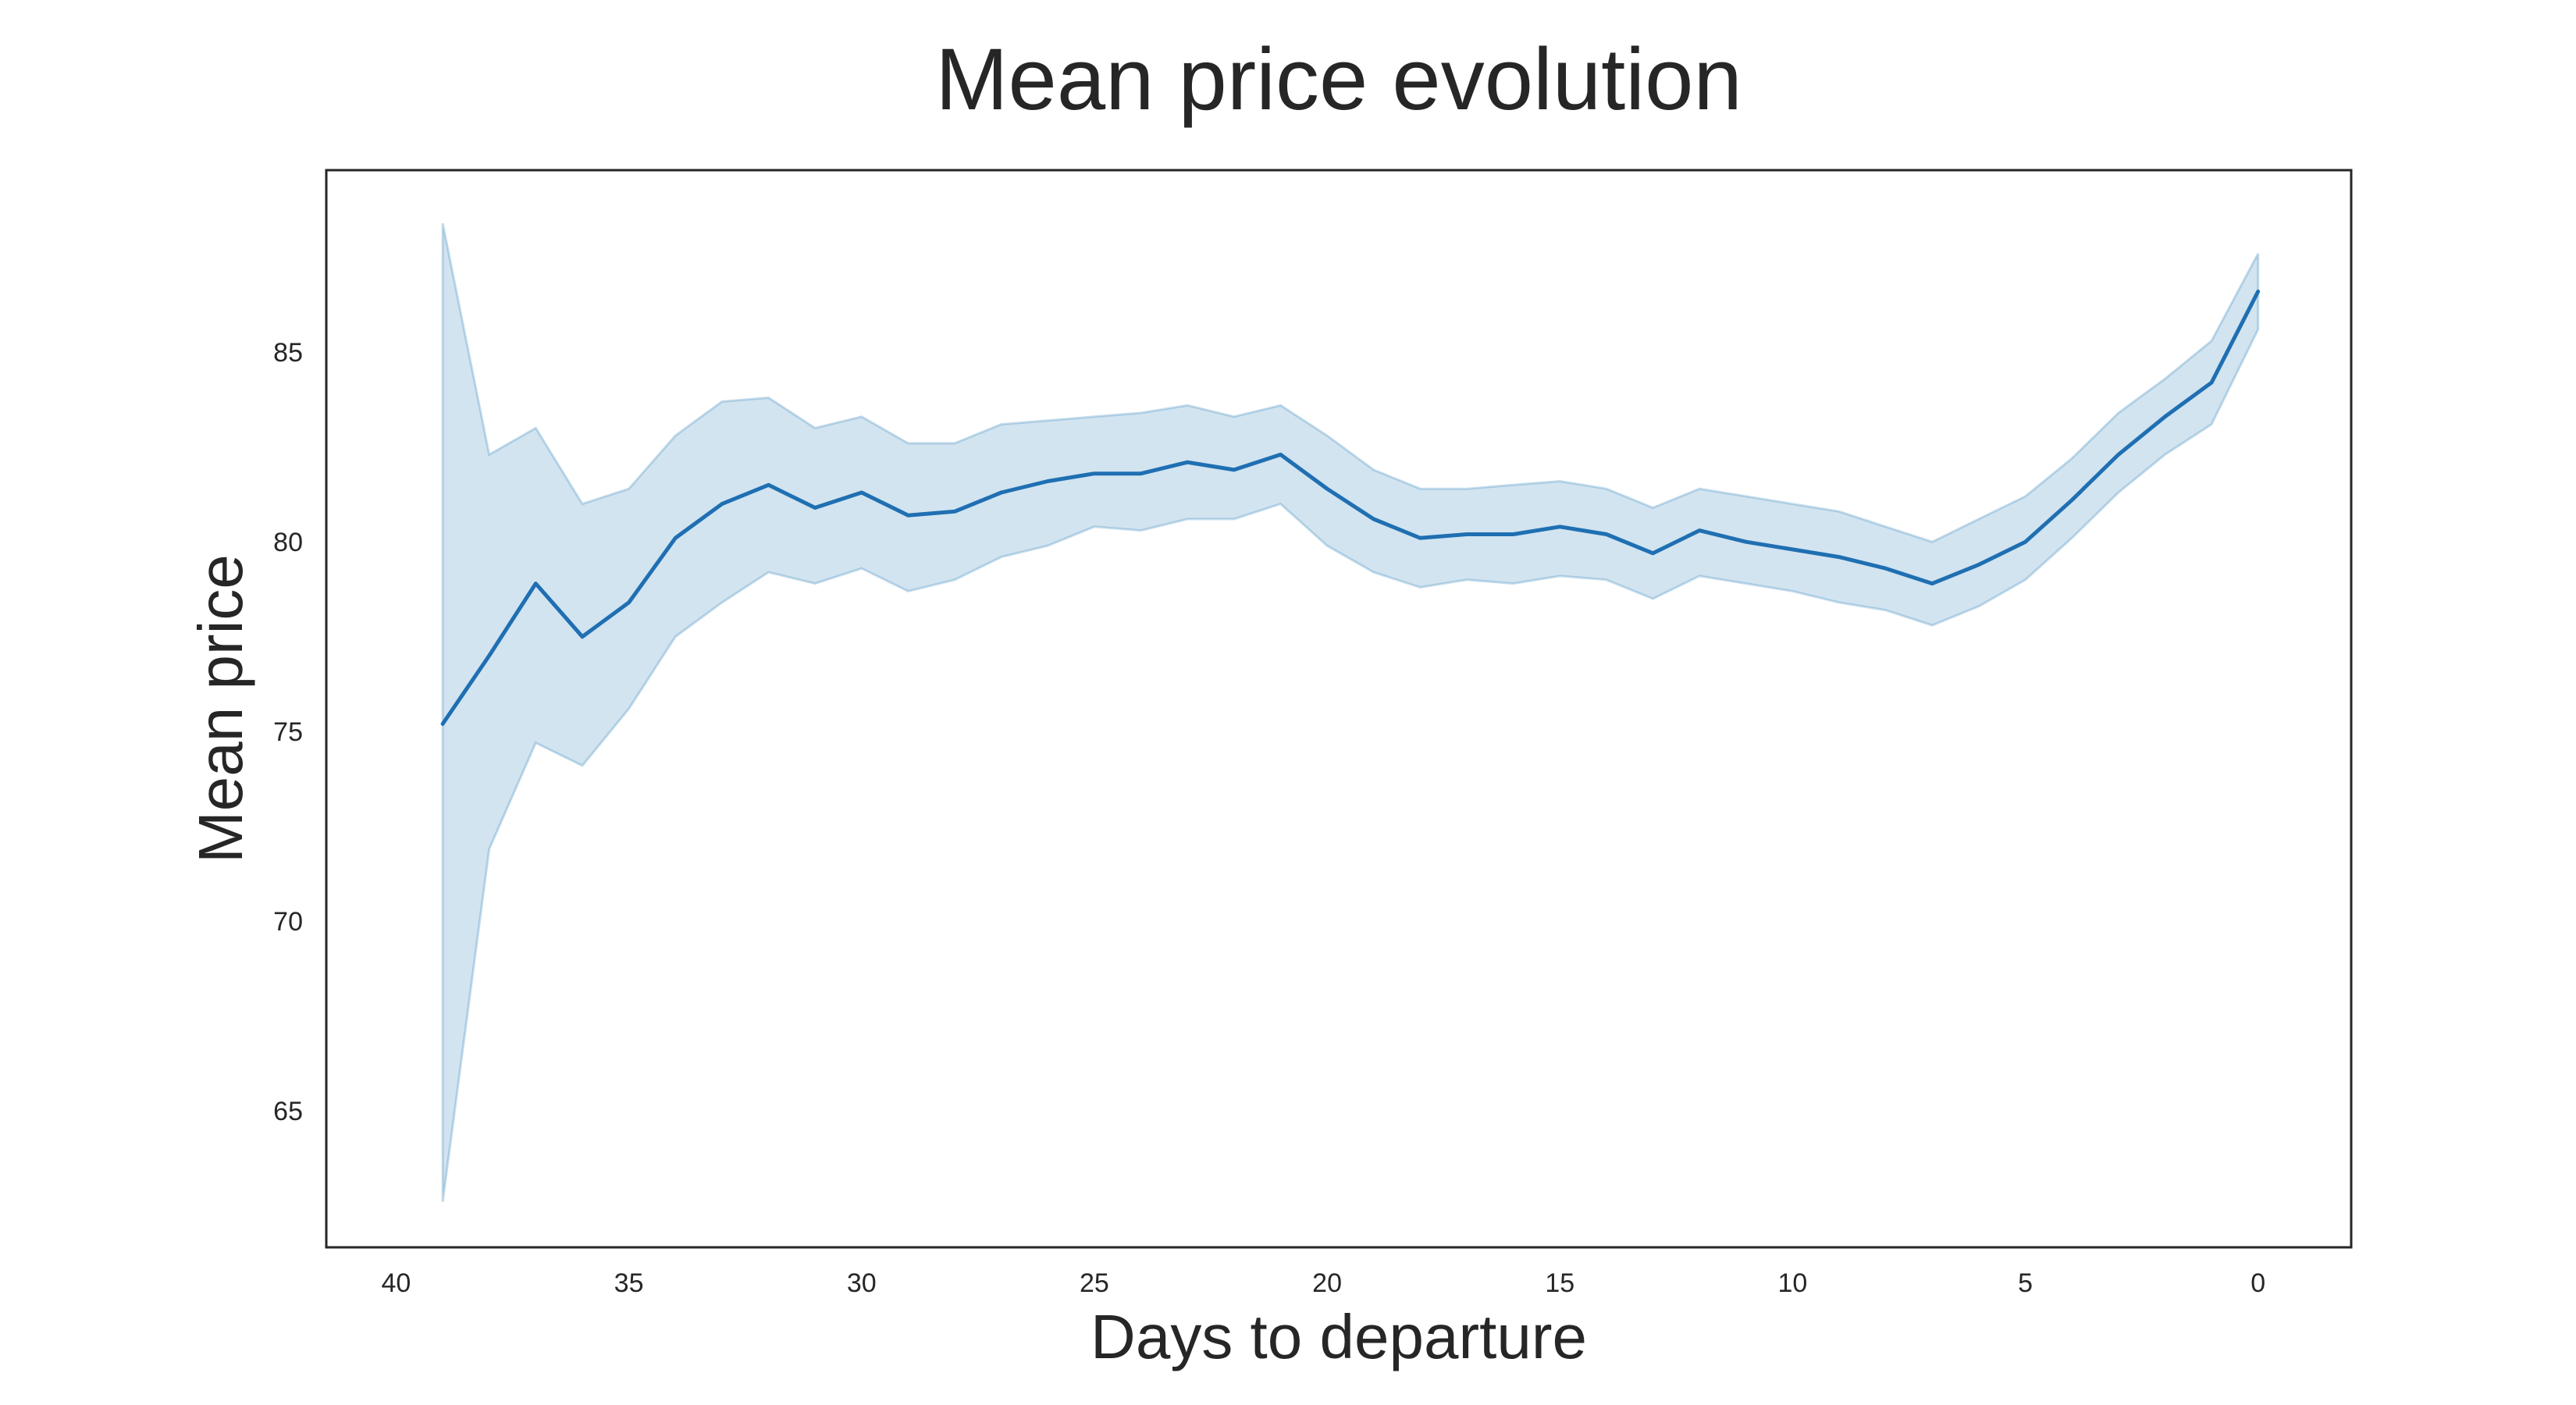 Image resolution: width=2576 pixels, height=1405 pixels. Describe the element at coordinates (2025, 1283) in the screenshot. I see `x-tick-label: 5` at that location.